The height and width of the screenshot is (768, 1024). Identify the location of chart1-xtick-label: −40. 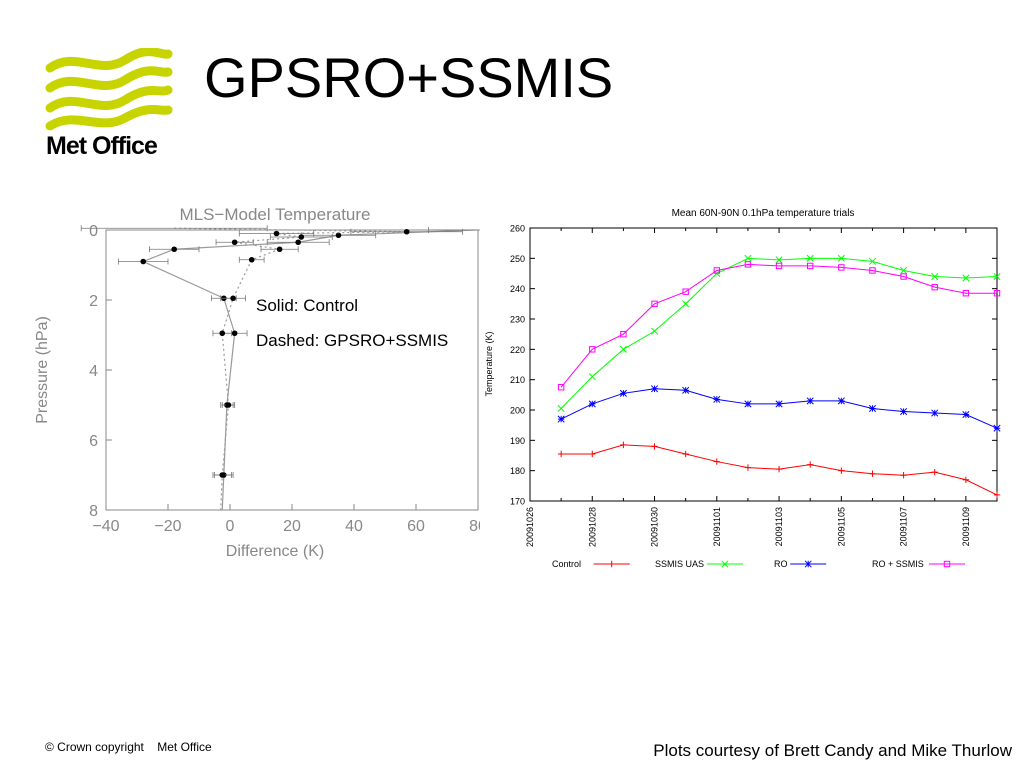
(105, 526).